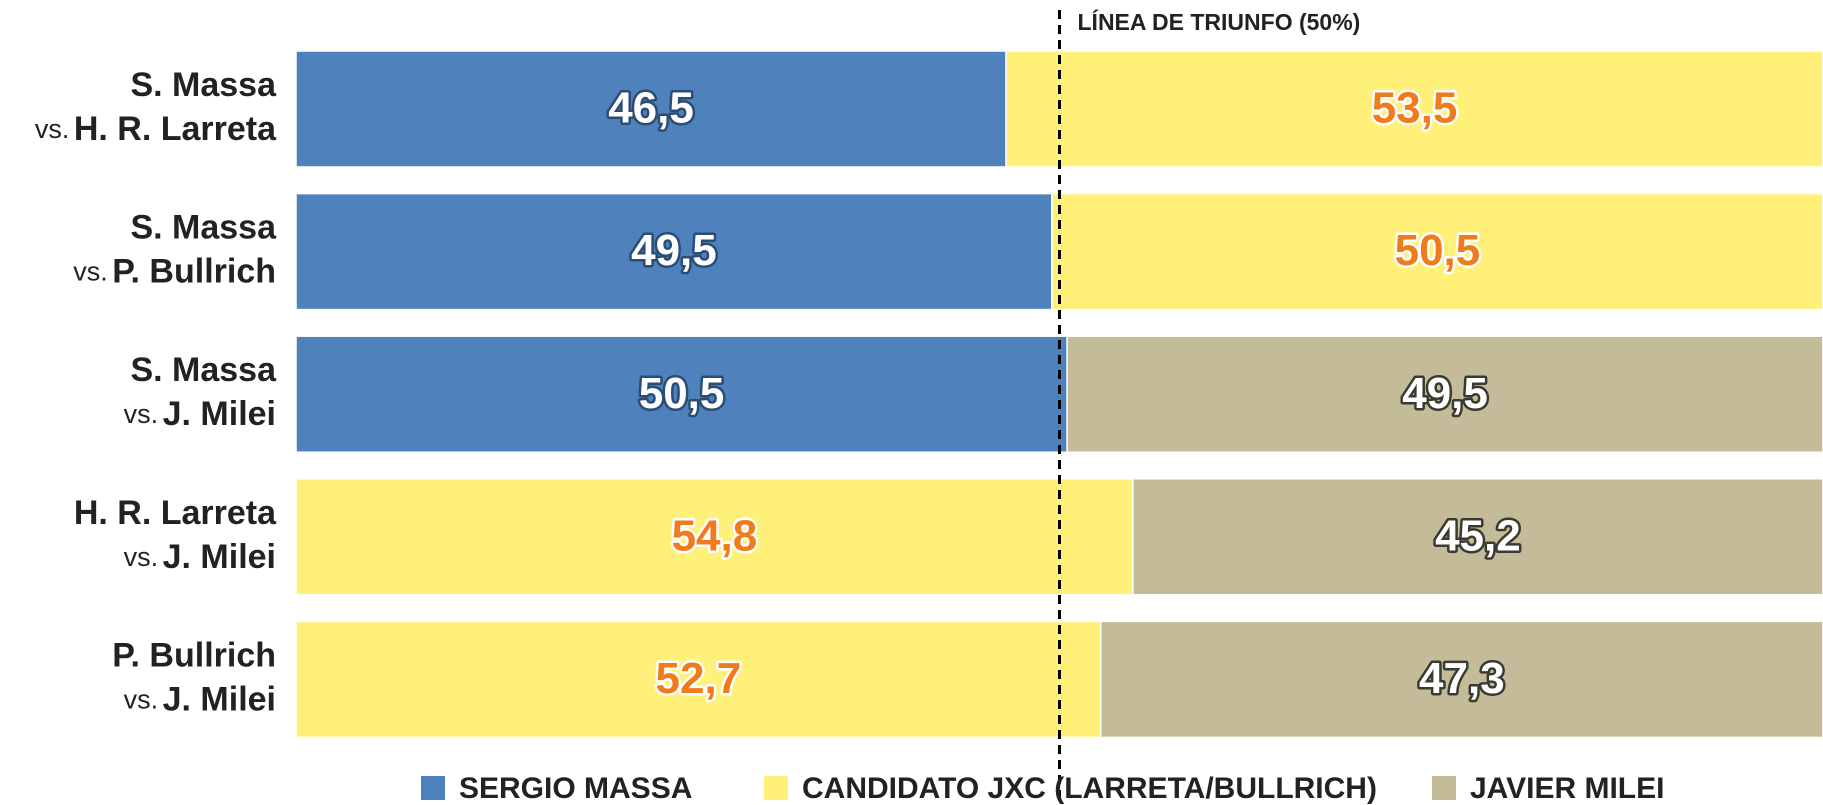 The height and width of the screenshot is (805, 1823). What do you see at coordinates (1567, 788) in the screenshot?
I see `legend-label: JAVIER MILEI` at bounding box center [1567, 788].